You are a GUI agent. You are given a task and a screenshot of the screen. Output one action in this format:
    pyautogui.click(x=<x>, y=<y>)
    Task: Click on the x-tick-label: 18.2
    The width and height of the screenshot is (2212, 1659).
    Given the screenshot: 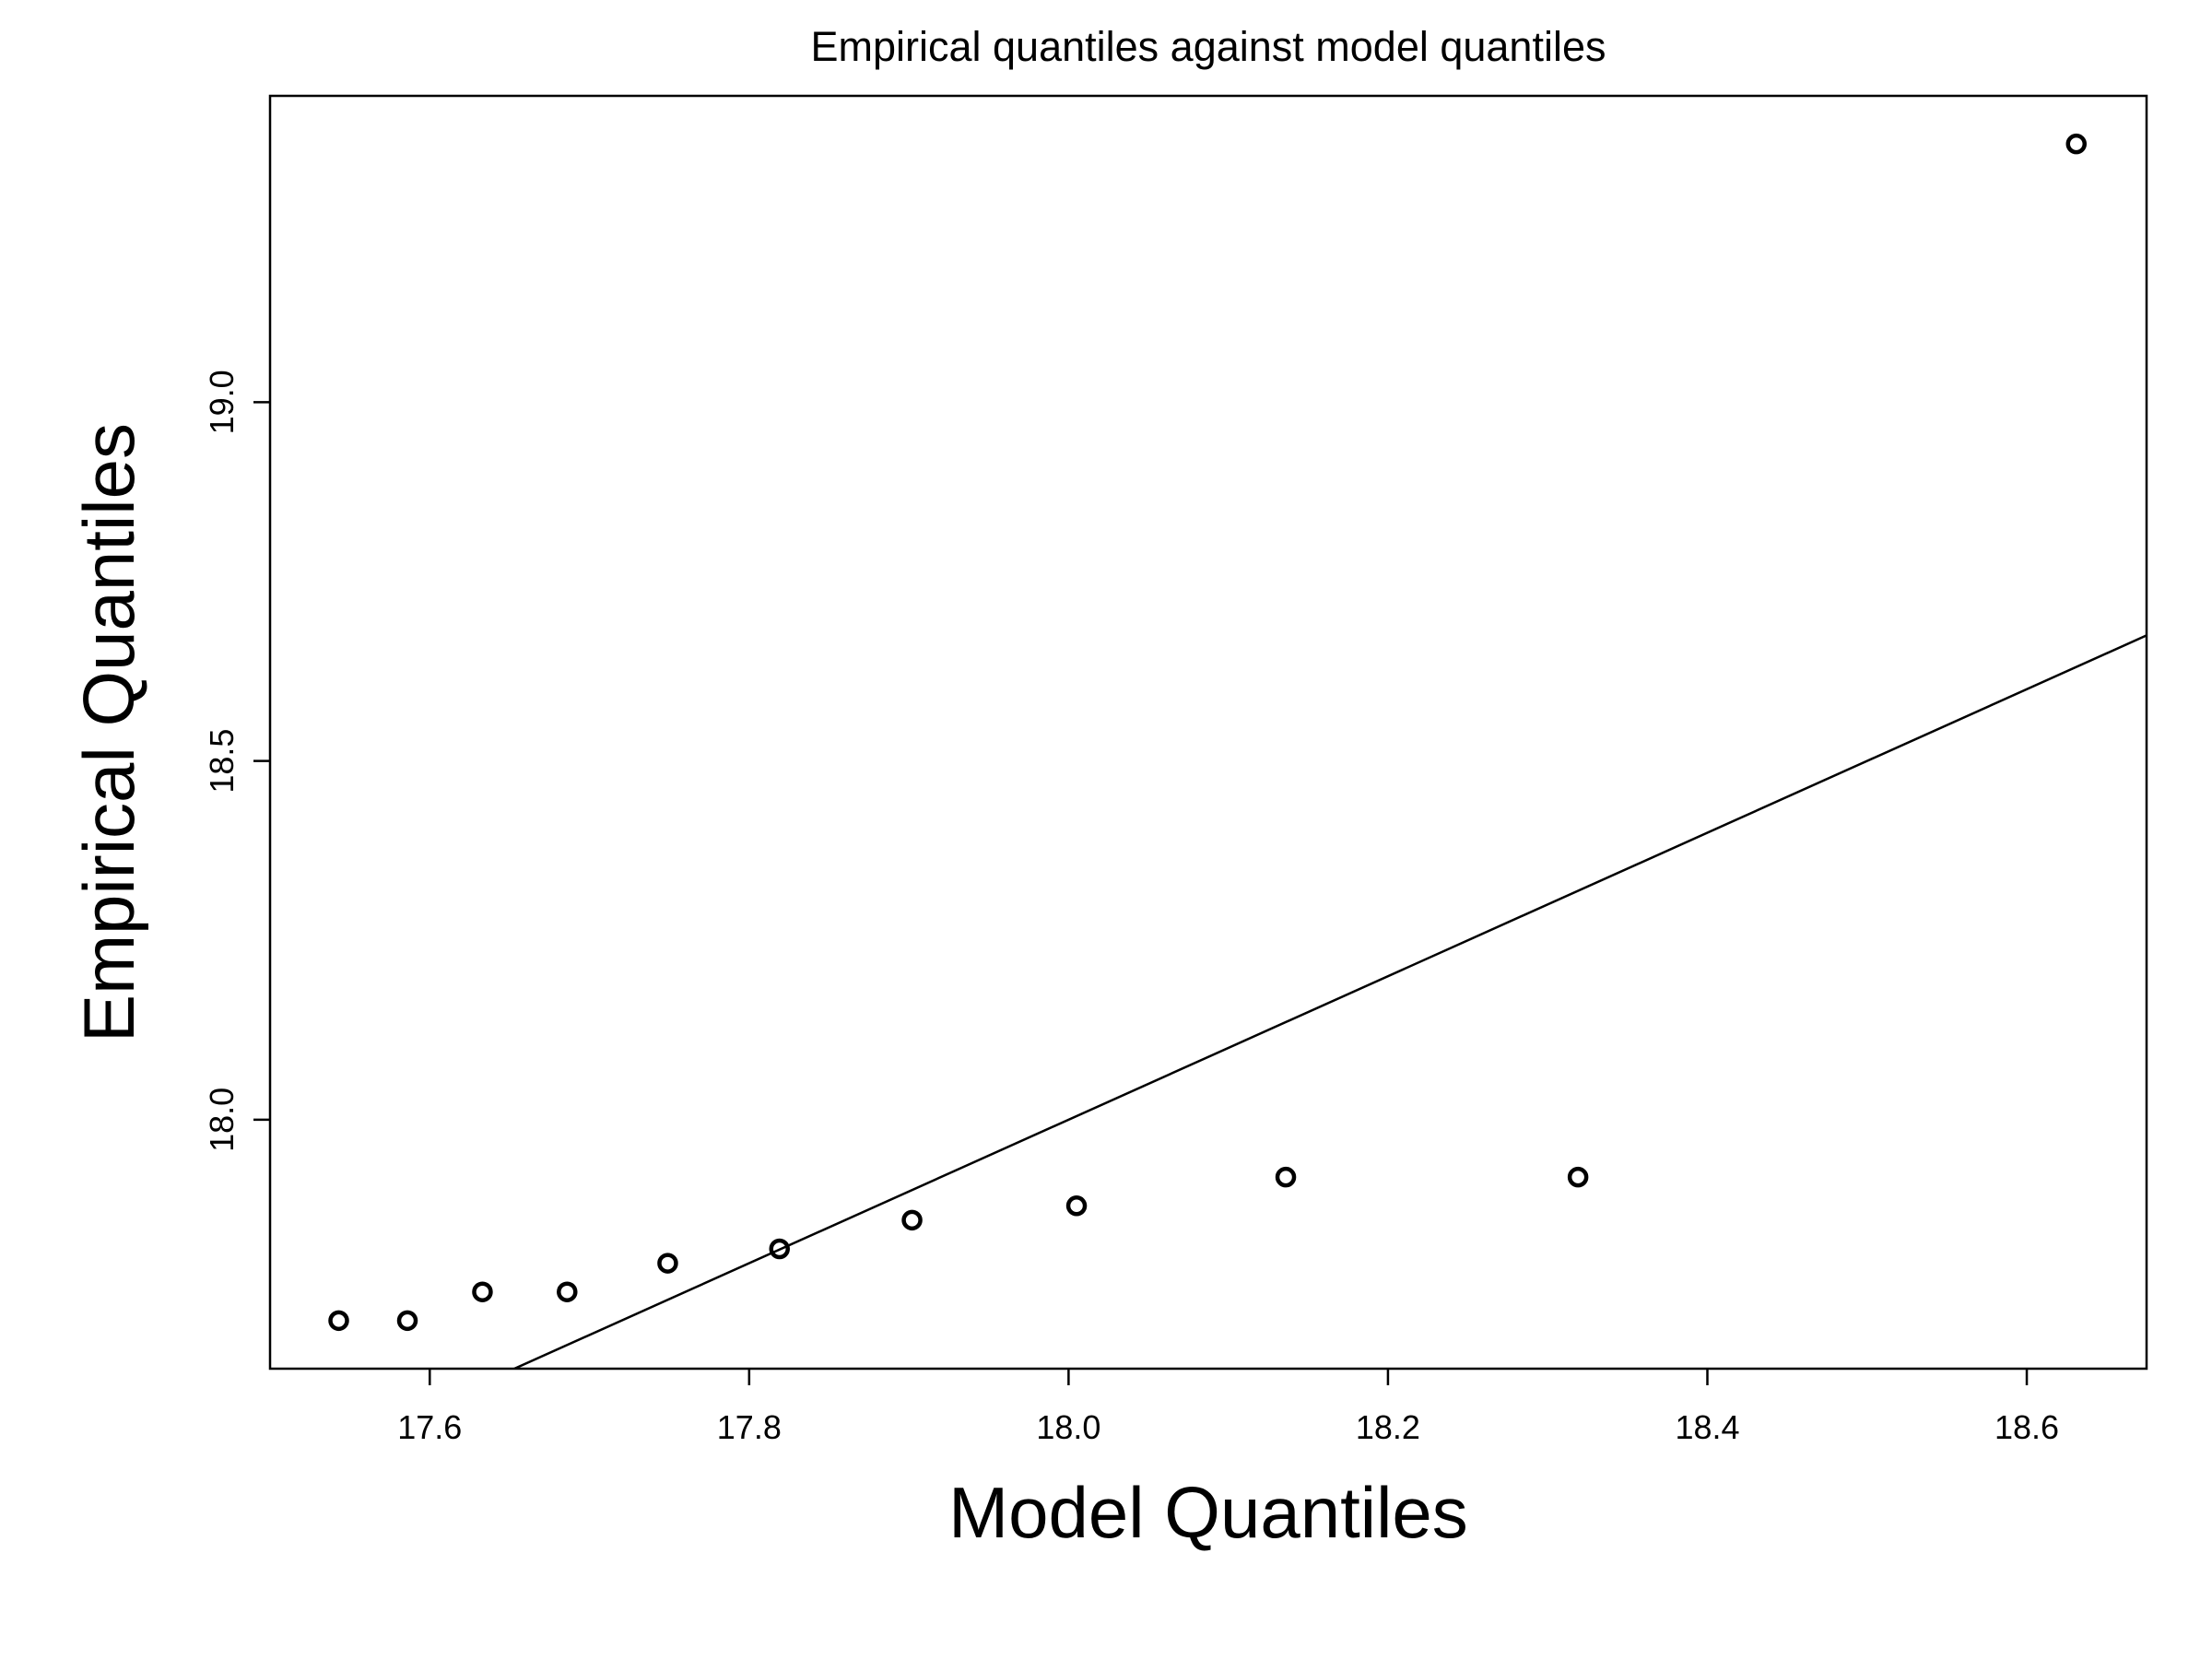 What is the action you would take?
    pyautogui.click(x=1388, y=1427)
    